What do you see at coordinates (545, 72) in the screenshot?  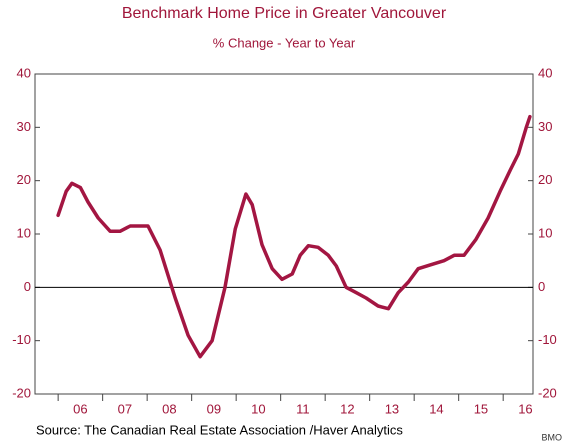 I see `y2-tick-label: 40` at bounding box center [545, 72].